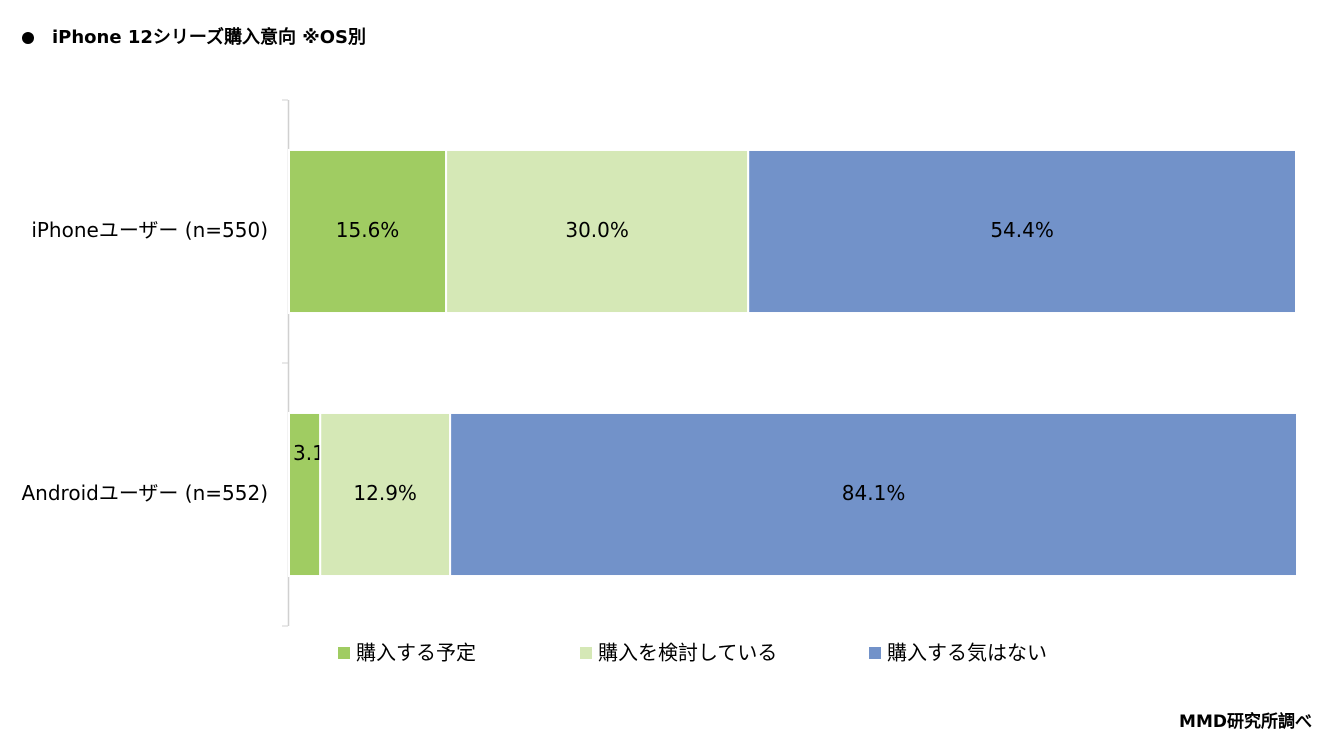  I want to click on legend-label: 購入を検討している, so click(687, 653).